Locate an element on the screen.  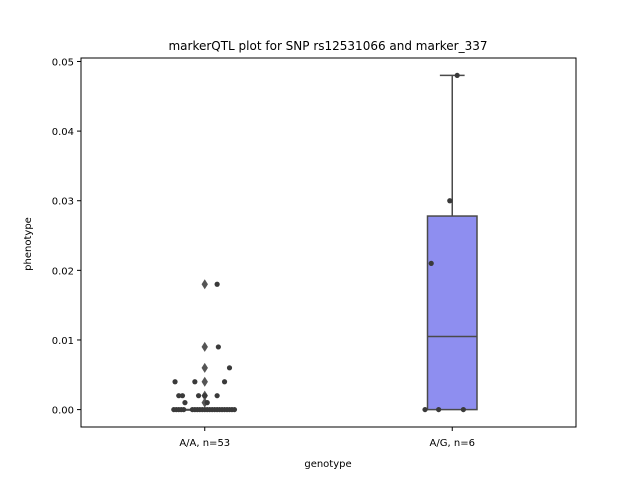
y-tick-label: 0.00 is located at coordinates (63, 411).